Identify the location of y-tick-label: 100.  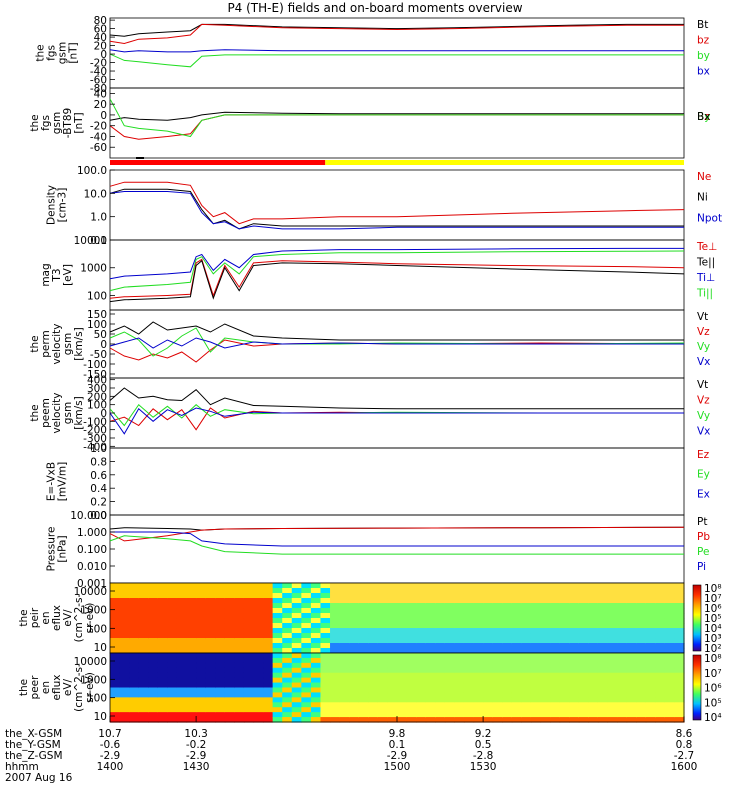
(97, 325).